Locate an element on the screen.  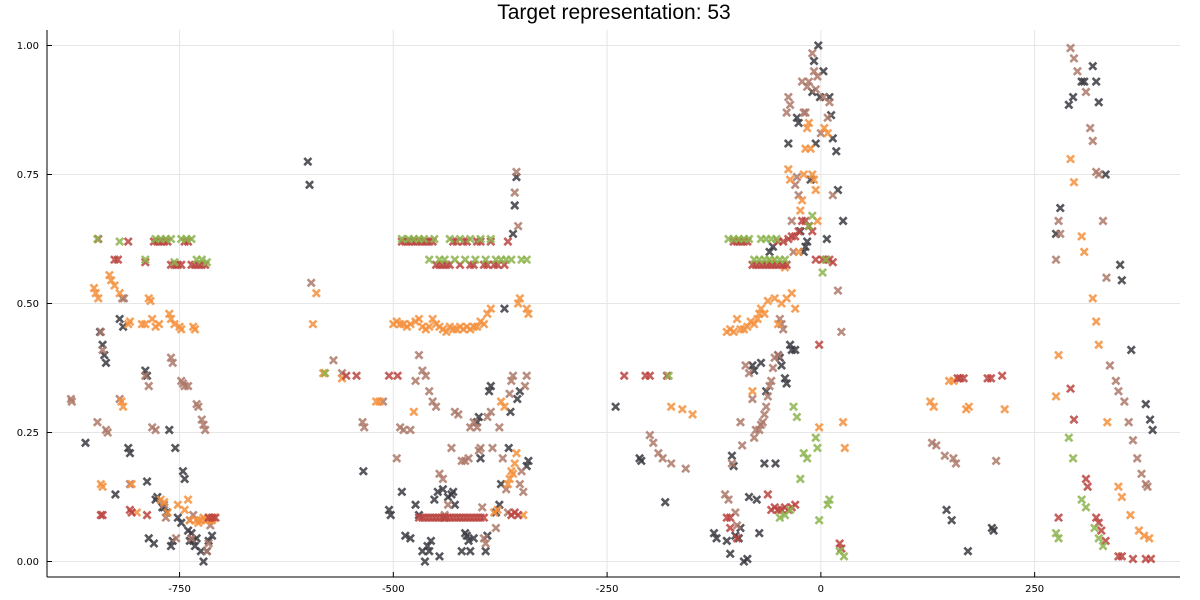
x-tick-label: -250 is located at coordinates (607, 589).